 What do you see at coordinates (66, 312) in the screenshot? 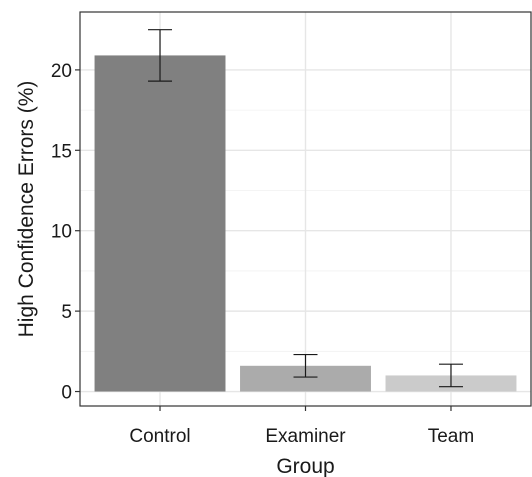
I see `y-tick-label: 5` at bounding box center [66, 312].